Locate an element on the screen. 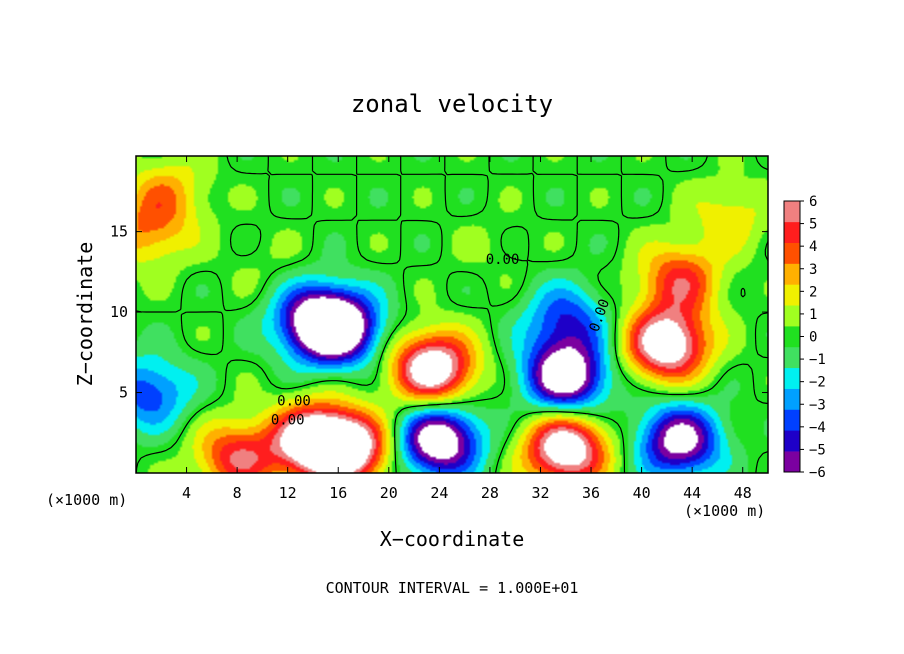 This screenshot has width=904, height=654. x-unit-left-label: (×1000 m) is located at coordinates (86, 500).